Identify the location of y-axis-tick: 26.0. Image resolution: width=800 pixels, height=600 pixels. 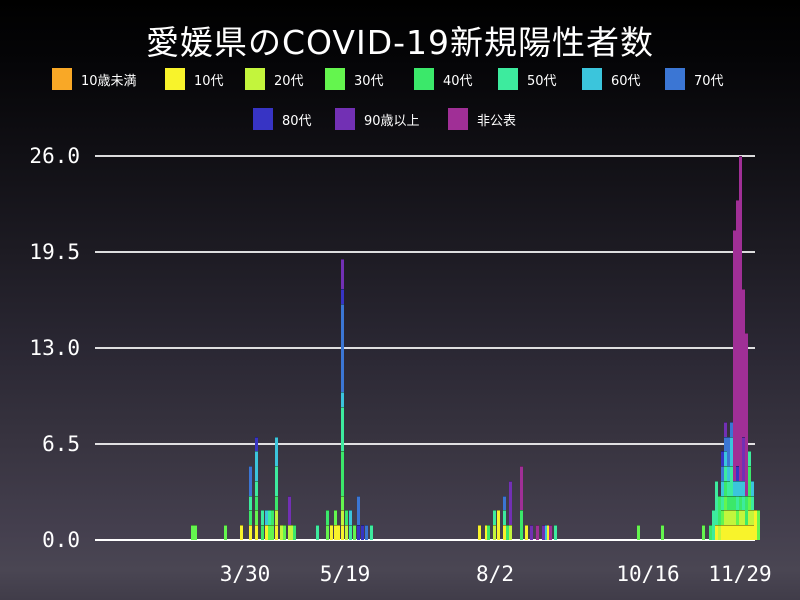
(54, 155).